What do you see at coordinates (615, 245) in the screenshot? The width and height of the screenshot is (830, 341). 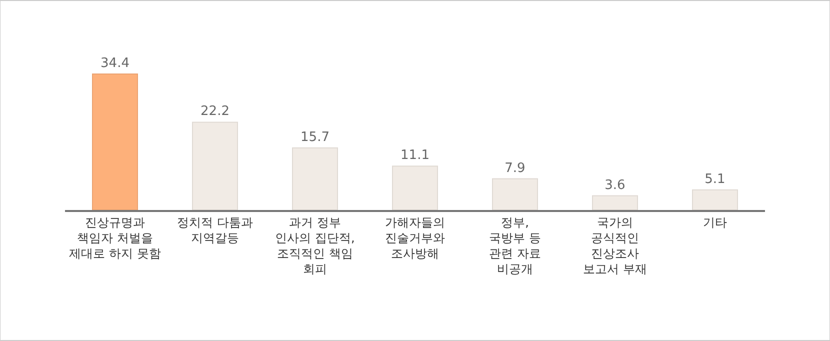 I see `x-tick-label: 국가의 공식적인 진상조사 보고서 부재` at bounding box center [615, 245].